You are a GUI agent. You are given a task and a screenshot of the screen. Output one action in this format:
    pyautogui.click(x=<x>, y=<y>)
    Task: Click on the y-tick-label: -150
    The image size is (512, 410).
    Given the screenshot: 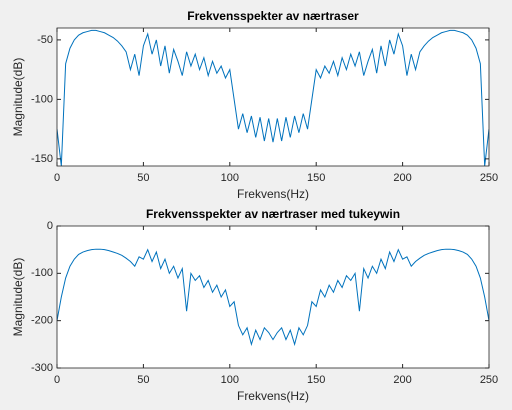 What is the action you would take?
    pyautogui.click(x=42, y=159)
    